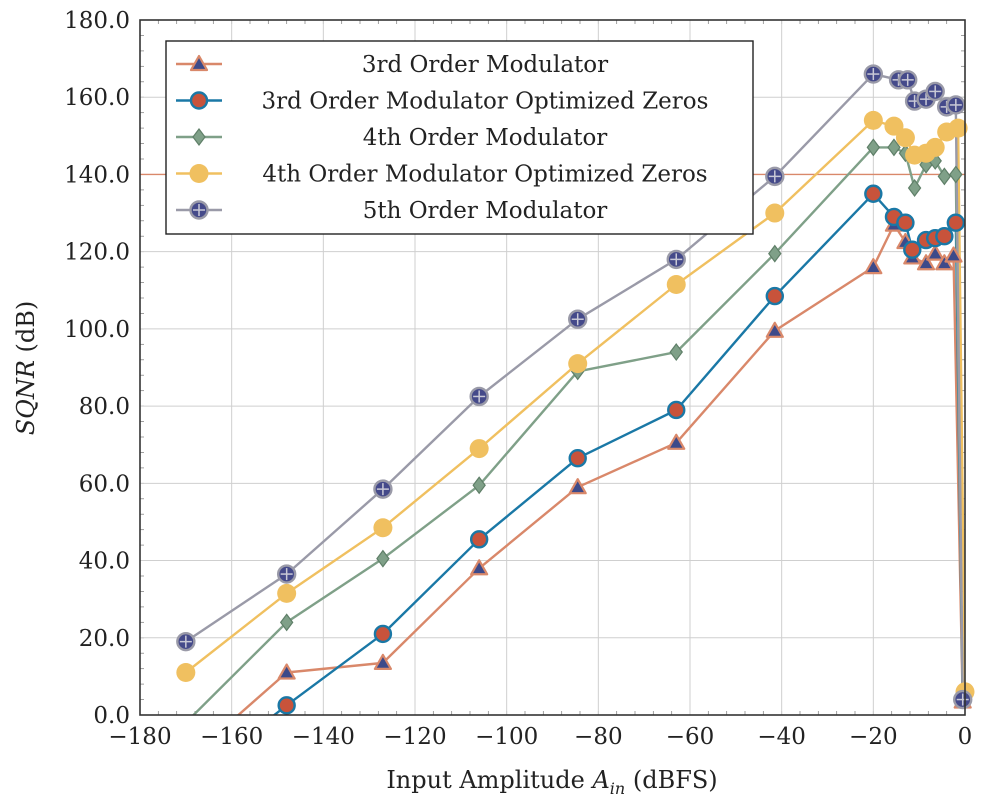 Image resolution: width=985 pixels, height=809 pixels. I want to click on x-tick-label: −60, so click(690, 737).